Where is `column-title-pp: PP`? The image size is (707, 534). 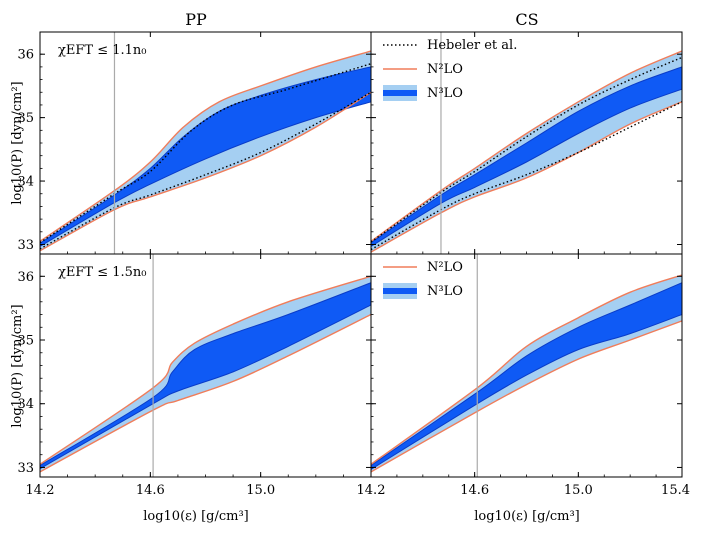
column-title-pp: PP is located at coordinates (196, 19).